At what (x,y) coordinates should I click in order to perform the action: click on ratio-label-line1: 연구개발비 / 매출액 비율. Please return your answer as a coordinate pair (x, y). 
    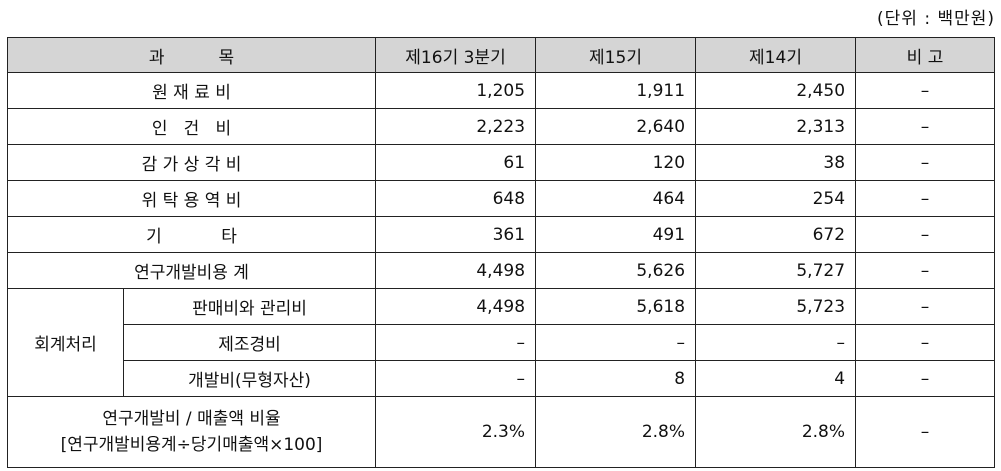
    Looking at the image, I should click on (191, 419).